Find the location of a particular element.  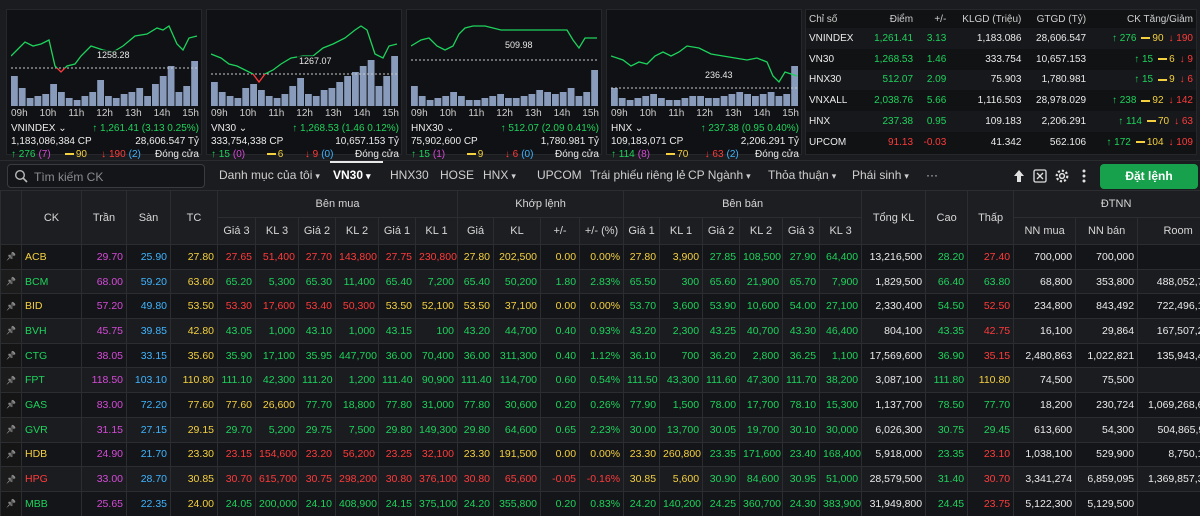

price-cell: 8,750,191 is located at coordinates (1168, 454).